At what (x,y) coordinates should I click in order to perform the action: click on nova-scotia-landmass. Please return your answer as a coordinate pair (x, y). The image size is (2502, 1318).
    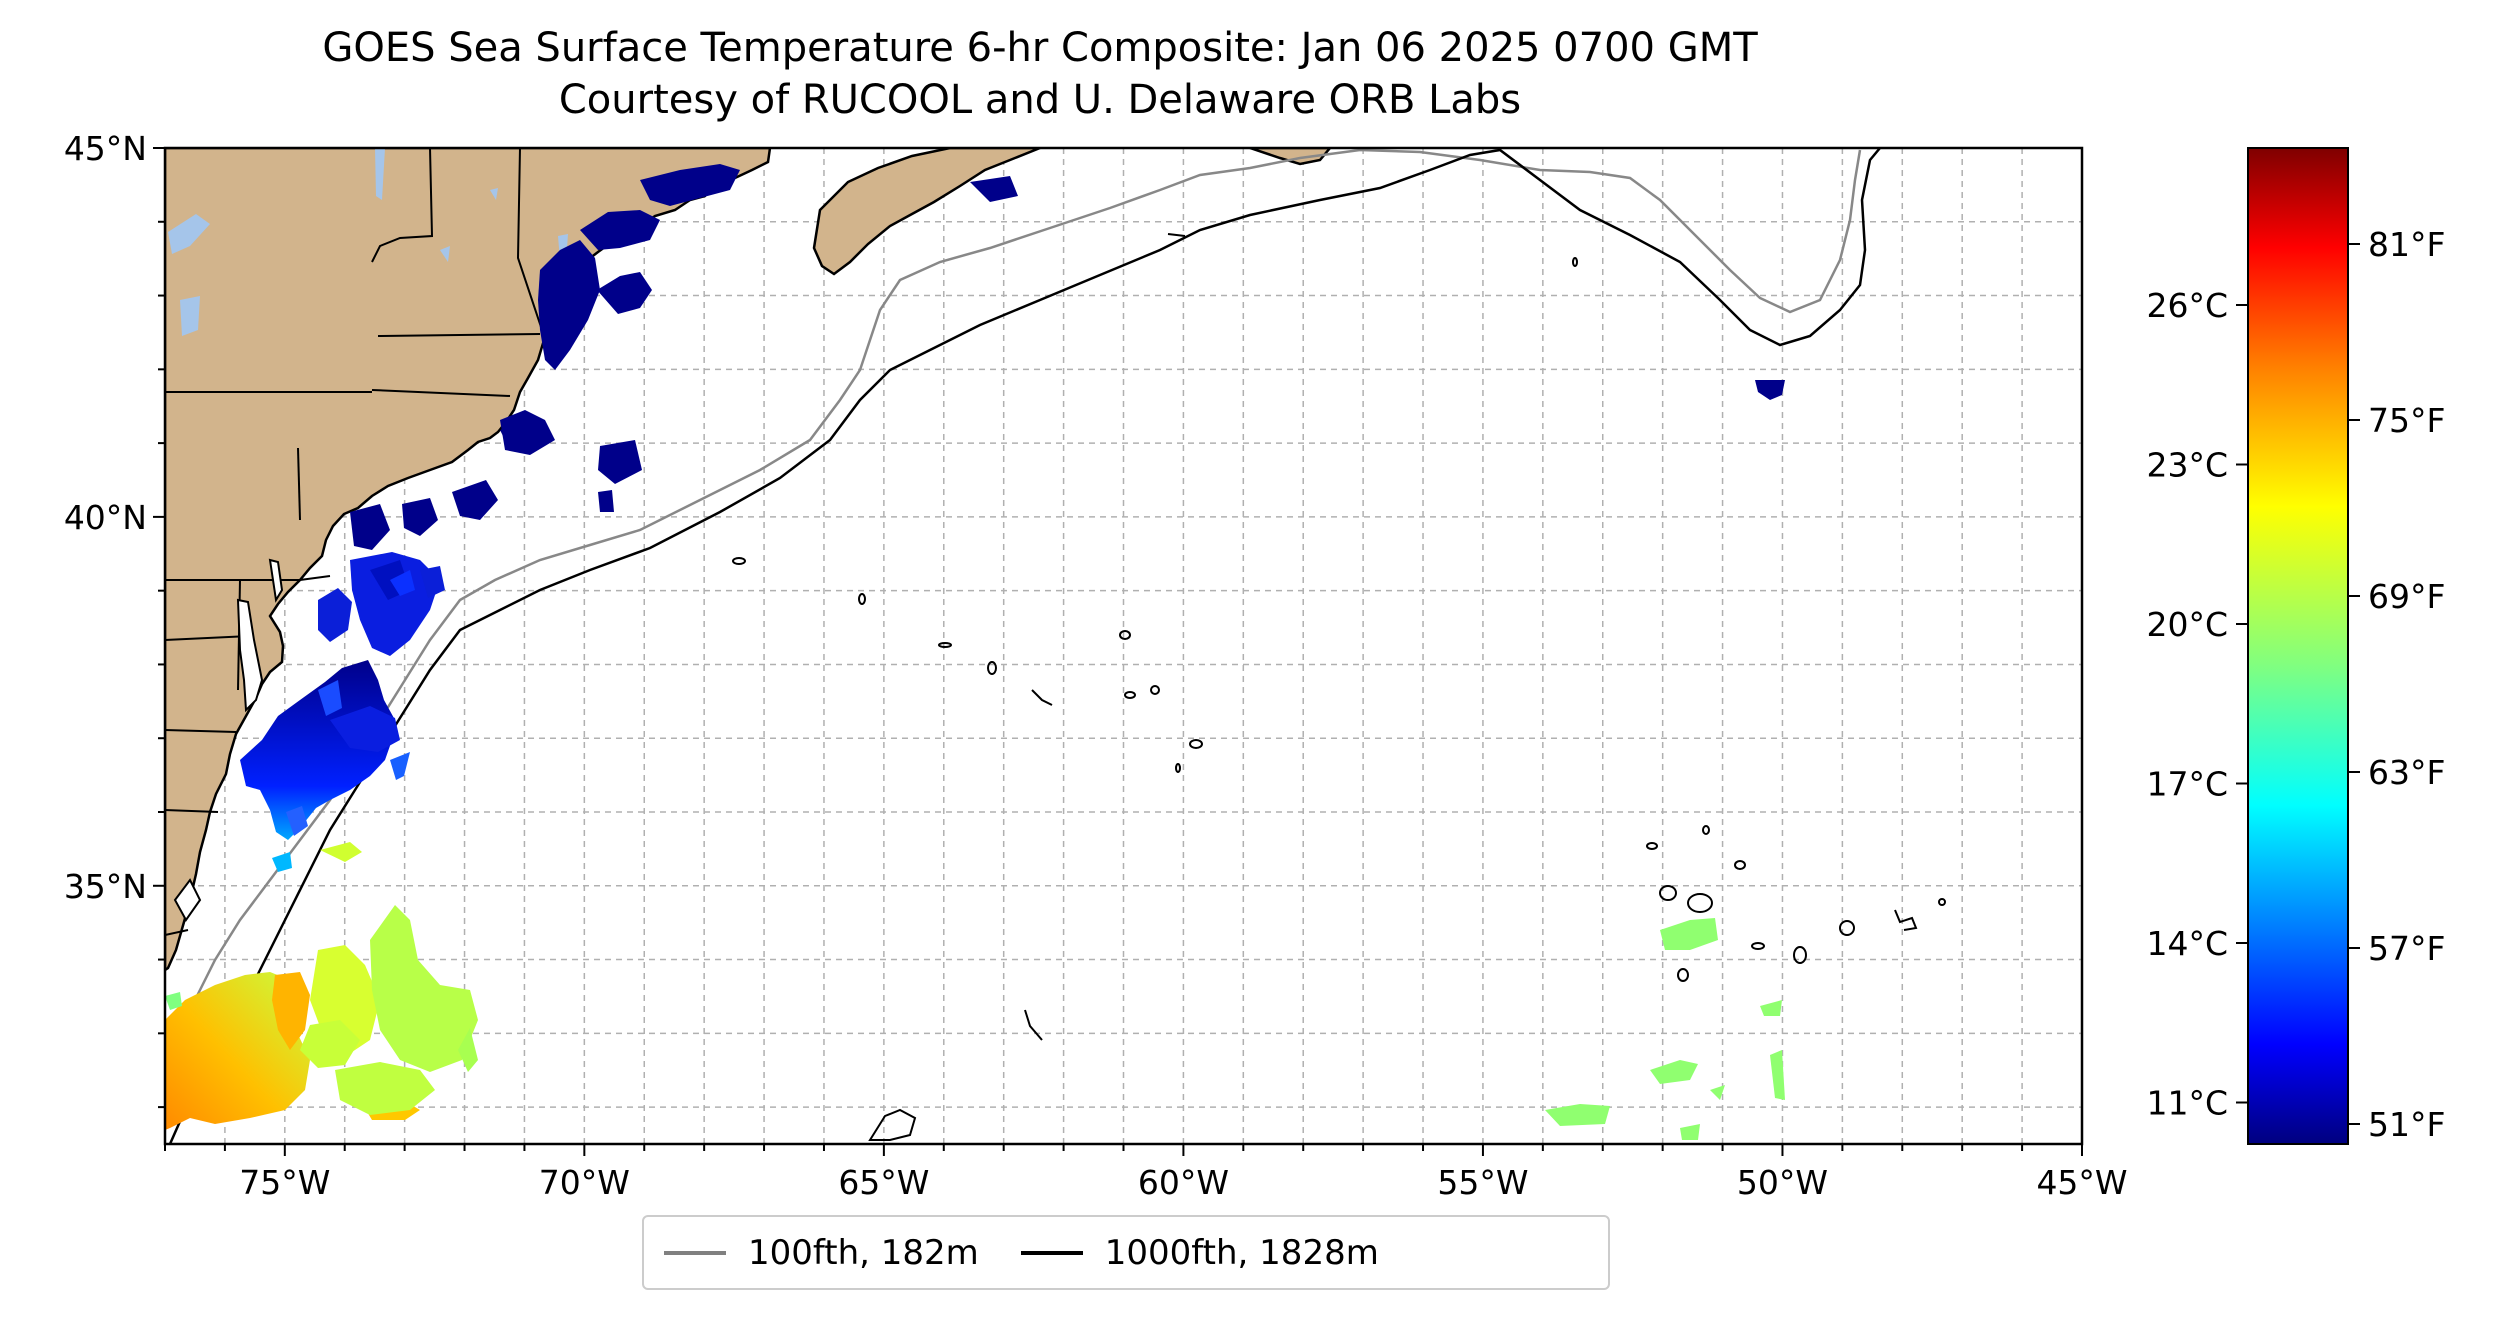
    Looking at the image, I should click on (926, 212).